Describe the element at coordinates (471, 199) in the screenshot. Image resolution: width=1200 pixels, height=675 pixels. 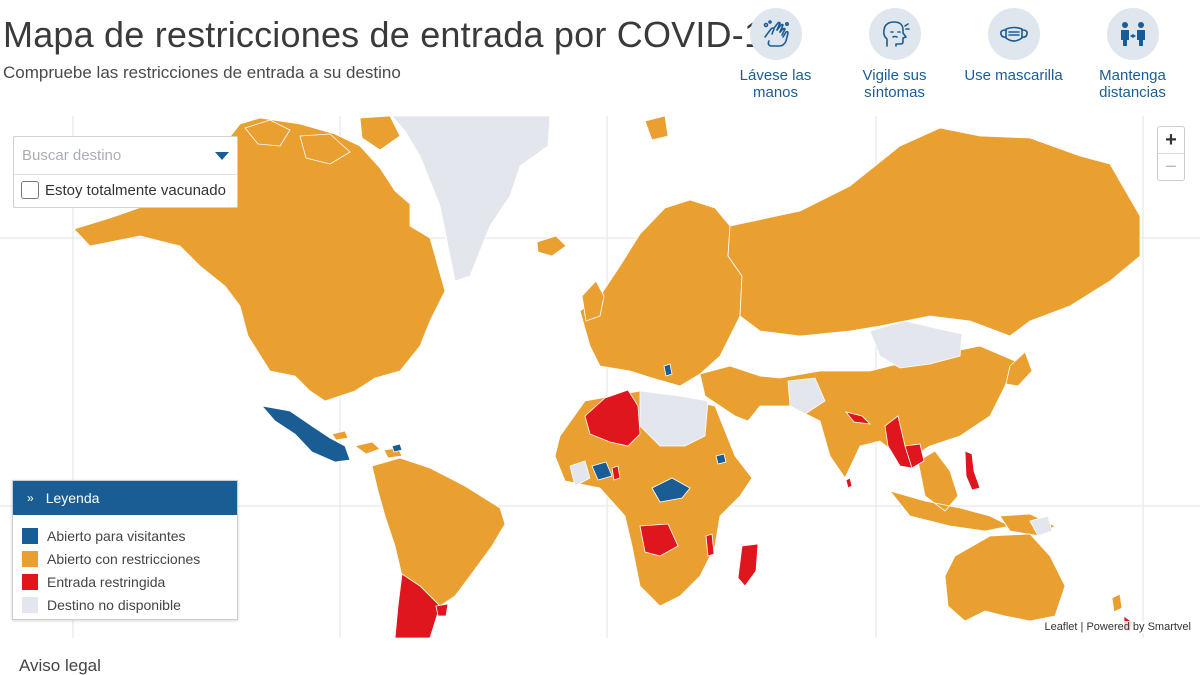
I see `region-greenland` at that location.